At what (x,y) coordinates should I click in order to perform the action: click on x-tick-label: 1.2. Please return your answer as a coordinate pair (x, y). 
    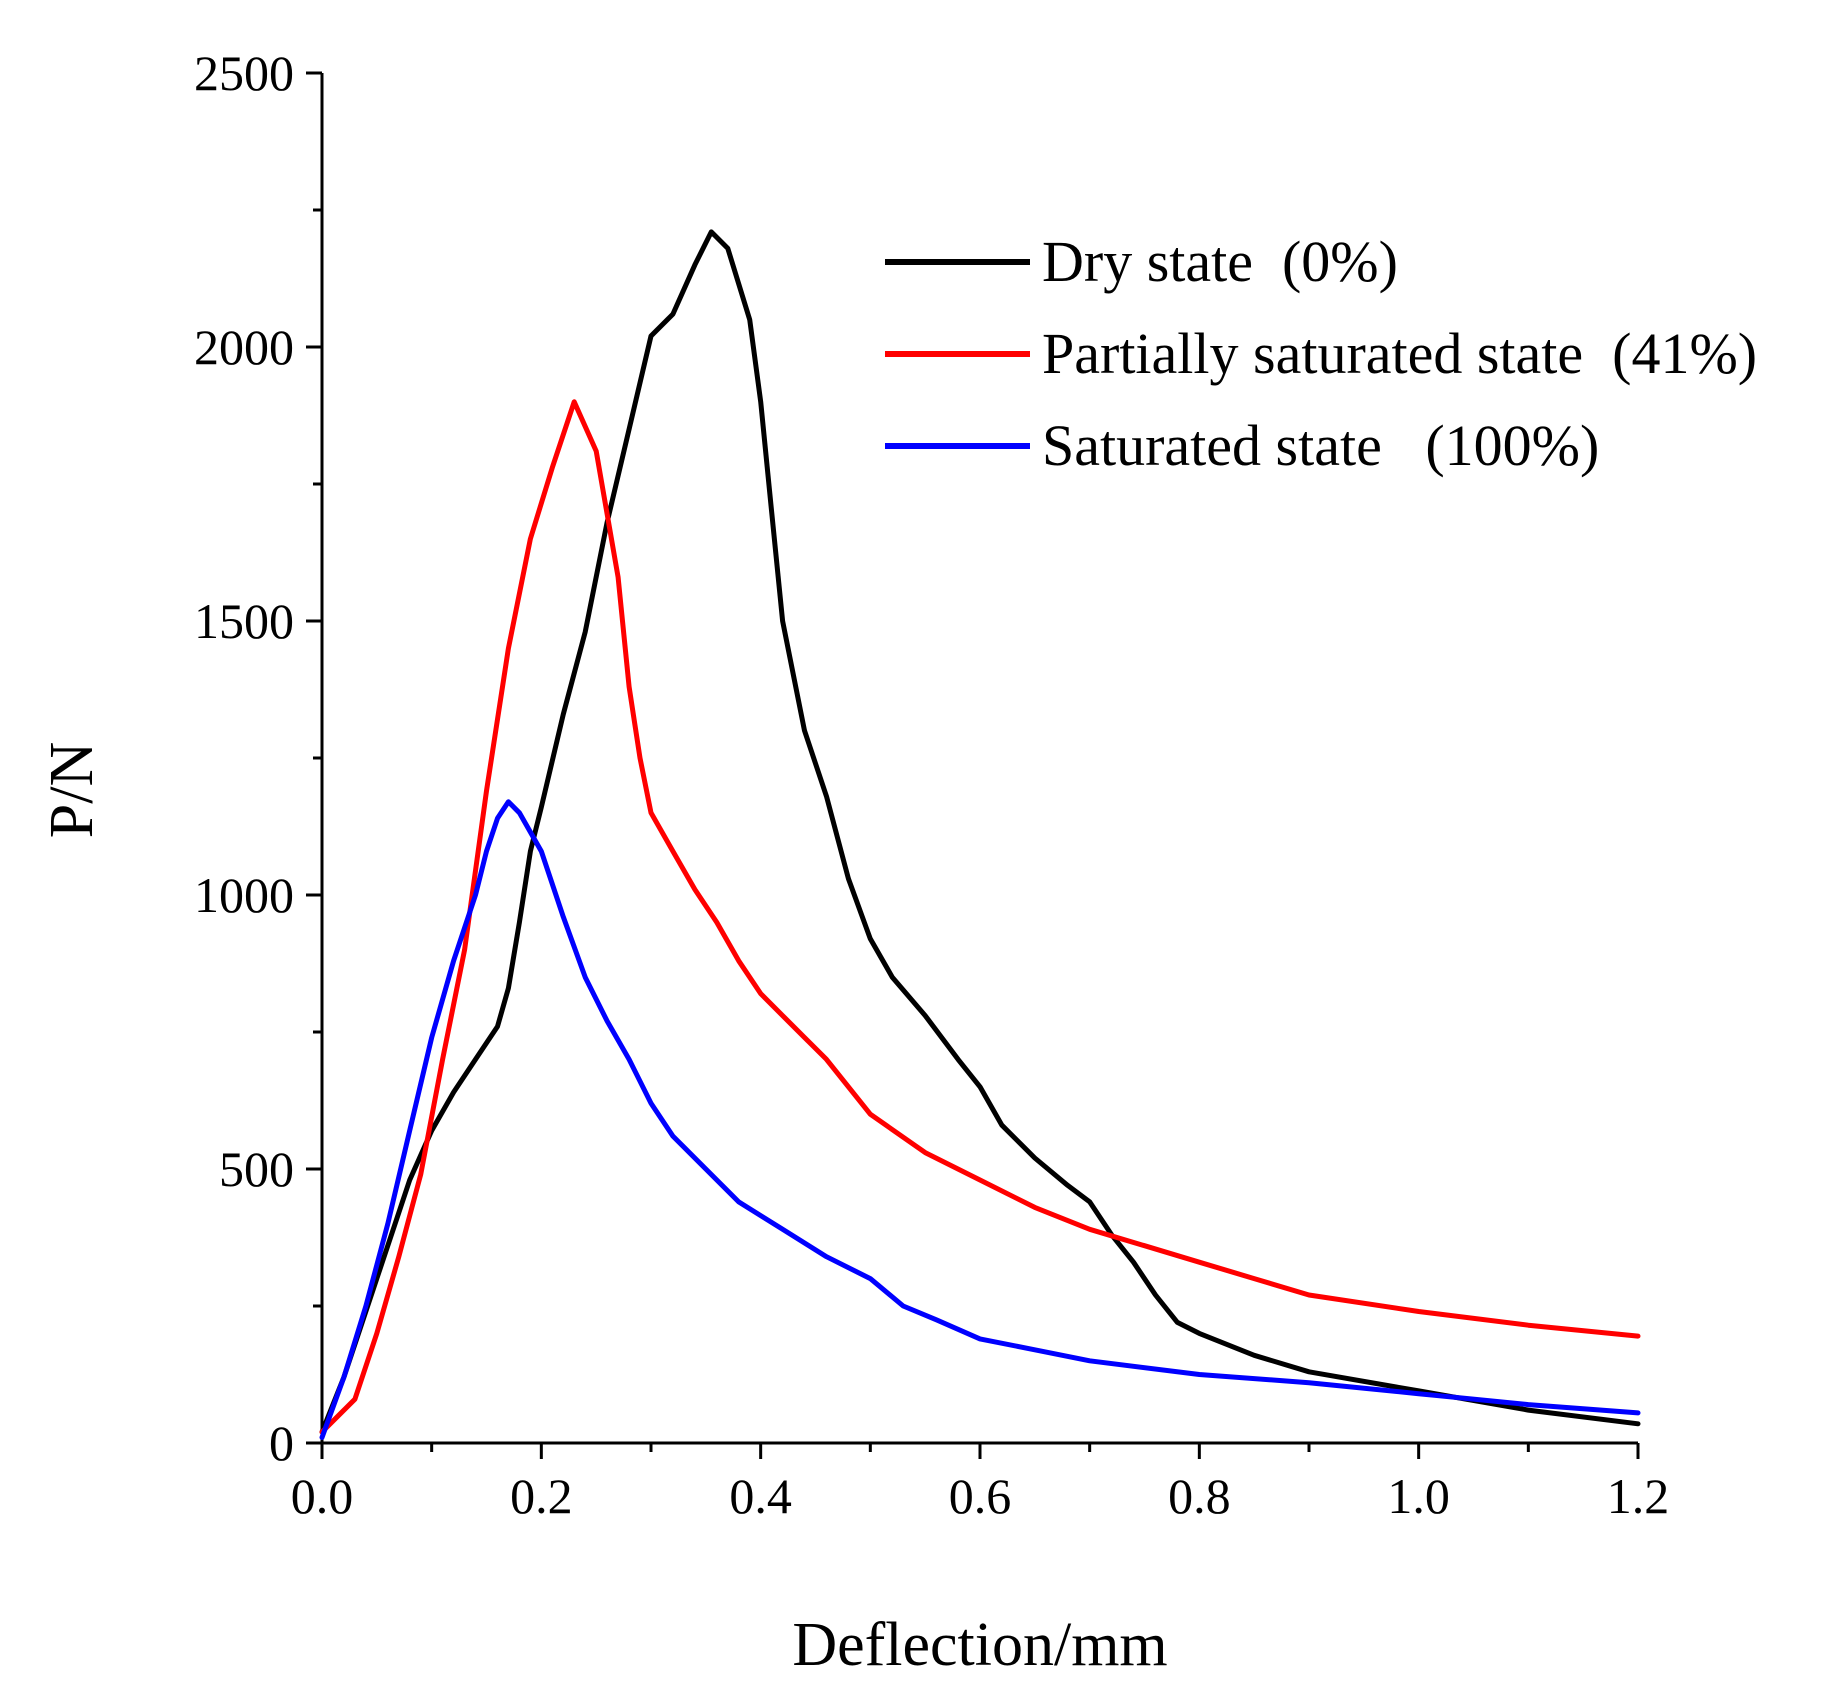
    Looking at the image, I should click on (1638, 1496).